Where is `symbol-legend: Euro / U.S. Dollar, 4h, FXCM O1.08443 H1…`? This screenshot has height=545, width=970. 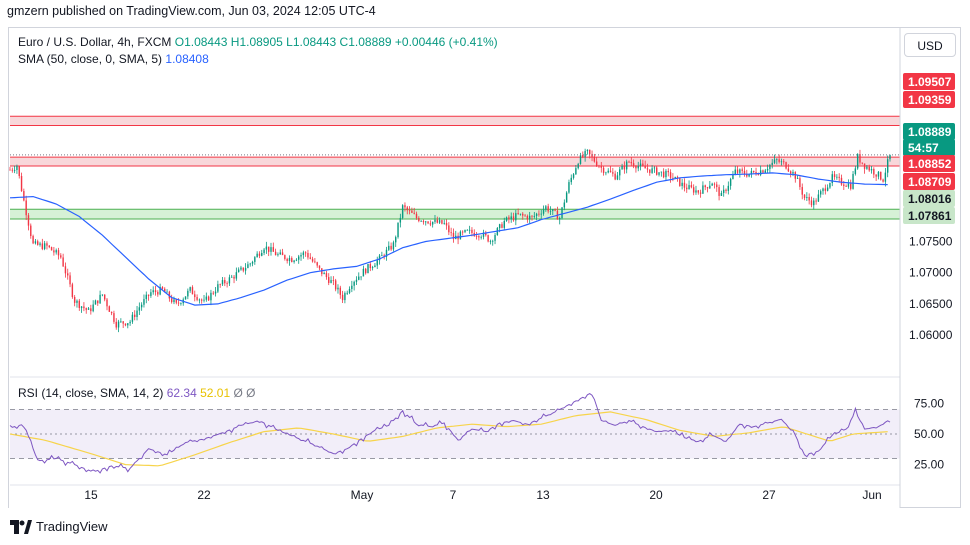 symbol-legend: Euro / U.S. Dollar, 4h, FXCM O1.08443 H1… is located at coordinates (258, 42).